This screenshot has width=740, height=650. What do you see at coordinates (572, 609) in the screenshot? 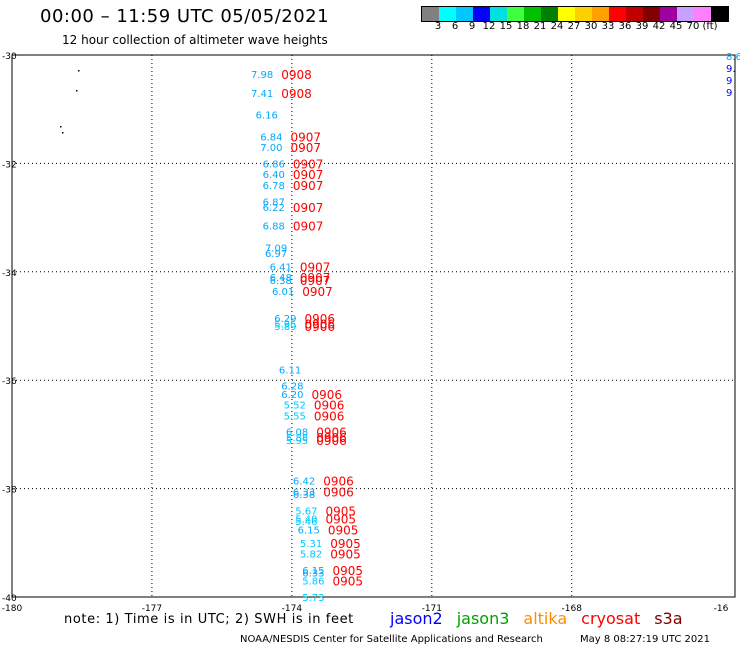
I see `longitude-label: -168` at bounding box center [572, 609].